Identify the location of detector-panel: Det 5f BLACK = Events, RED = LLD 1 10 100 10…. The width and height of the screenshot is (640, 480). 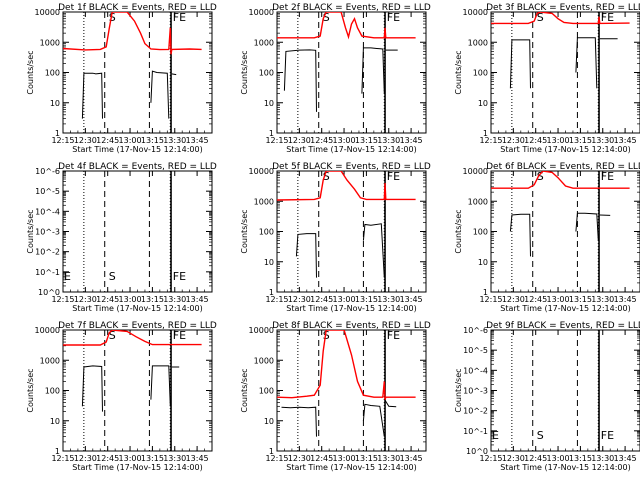
(335, 237).